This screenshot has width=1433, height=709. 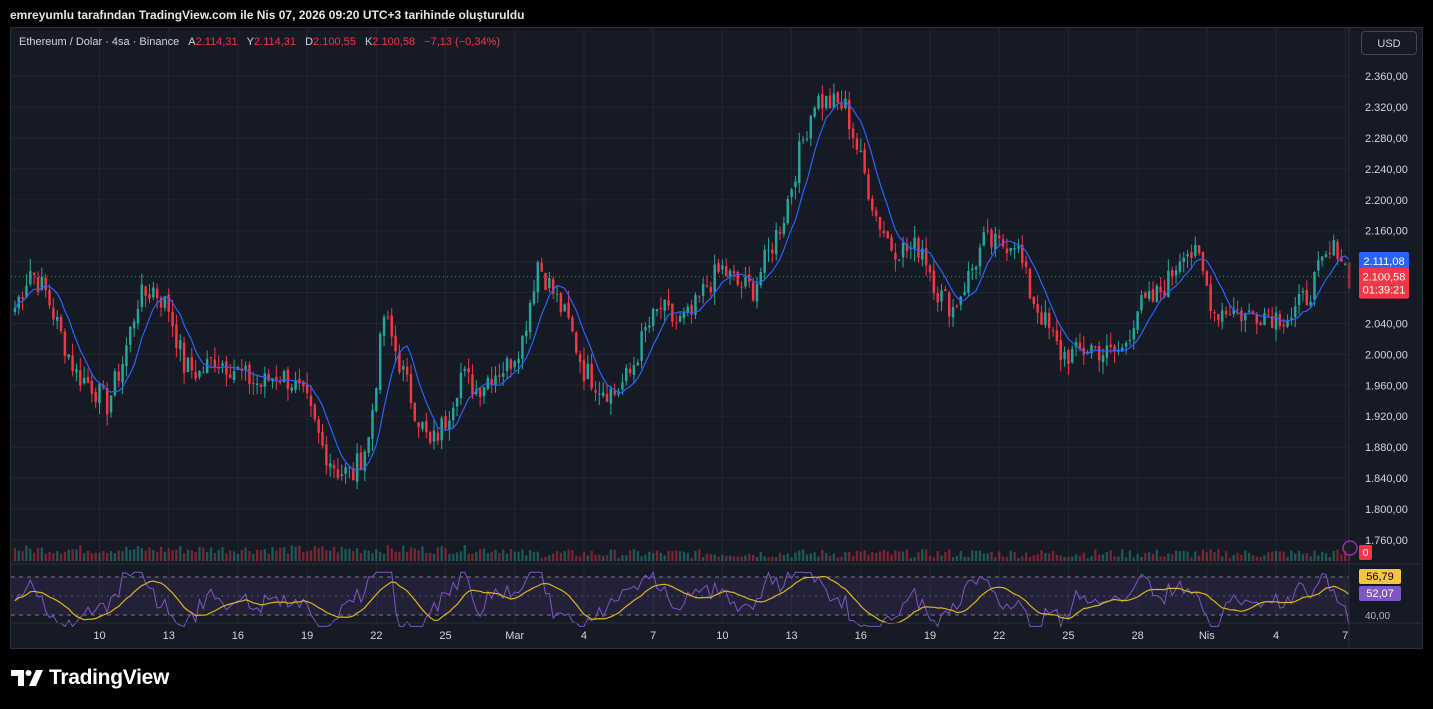 What do you see at coordinates (791, 636) in the screenshot?
I see `x-tick-label: 13` at bounding box center [791, 636].